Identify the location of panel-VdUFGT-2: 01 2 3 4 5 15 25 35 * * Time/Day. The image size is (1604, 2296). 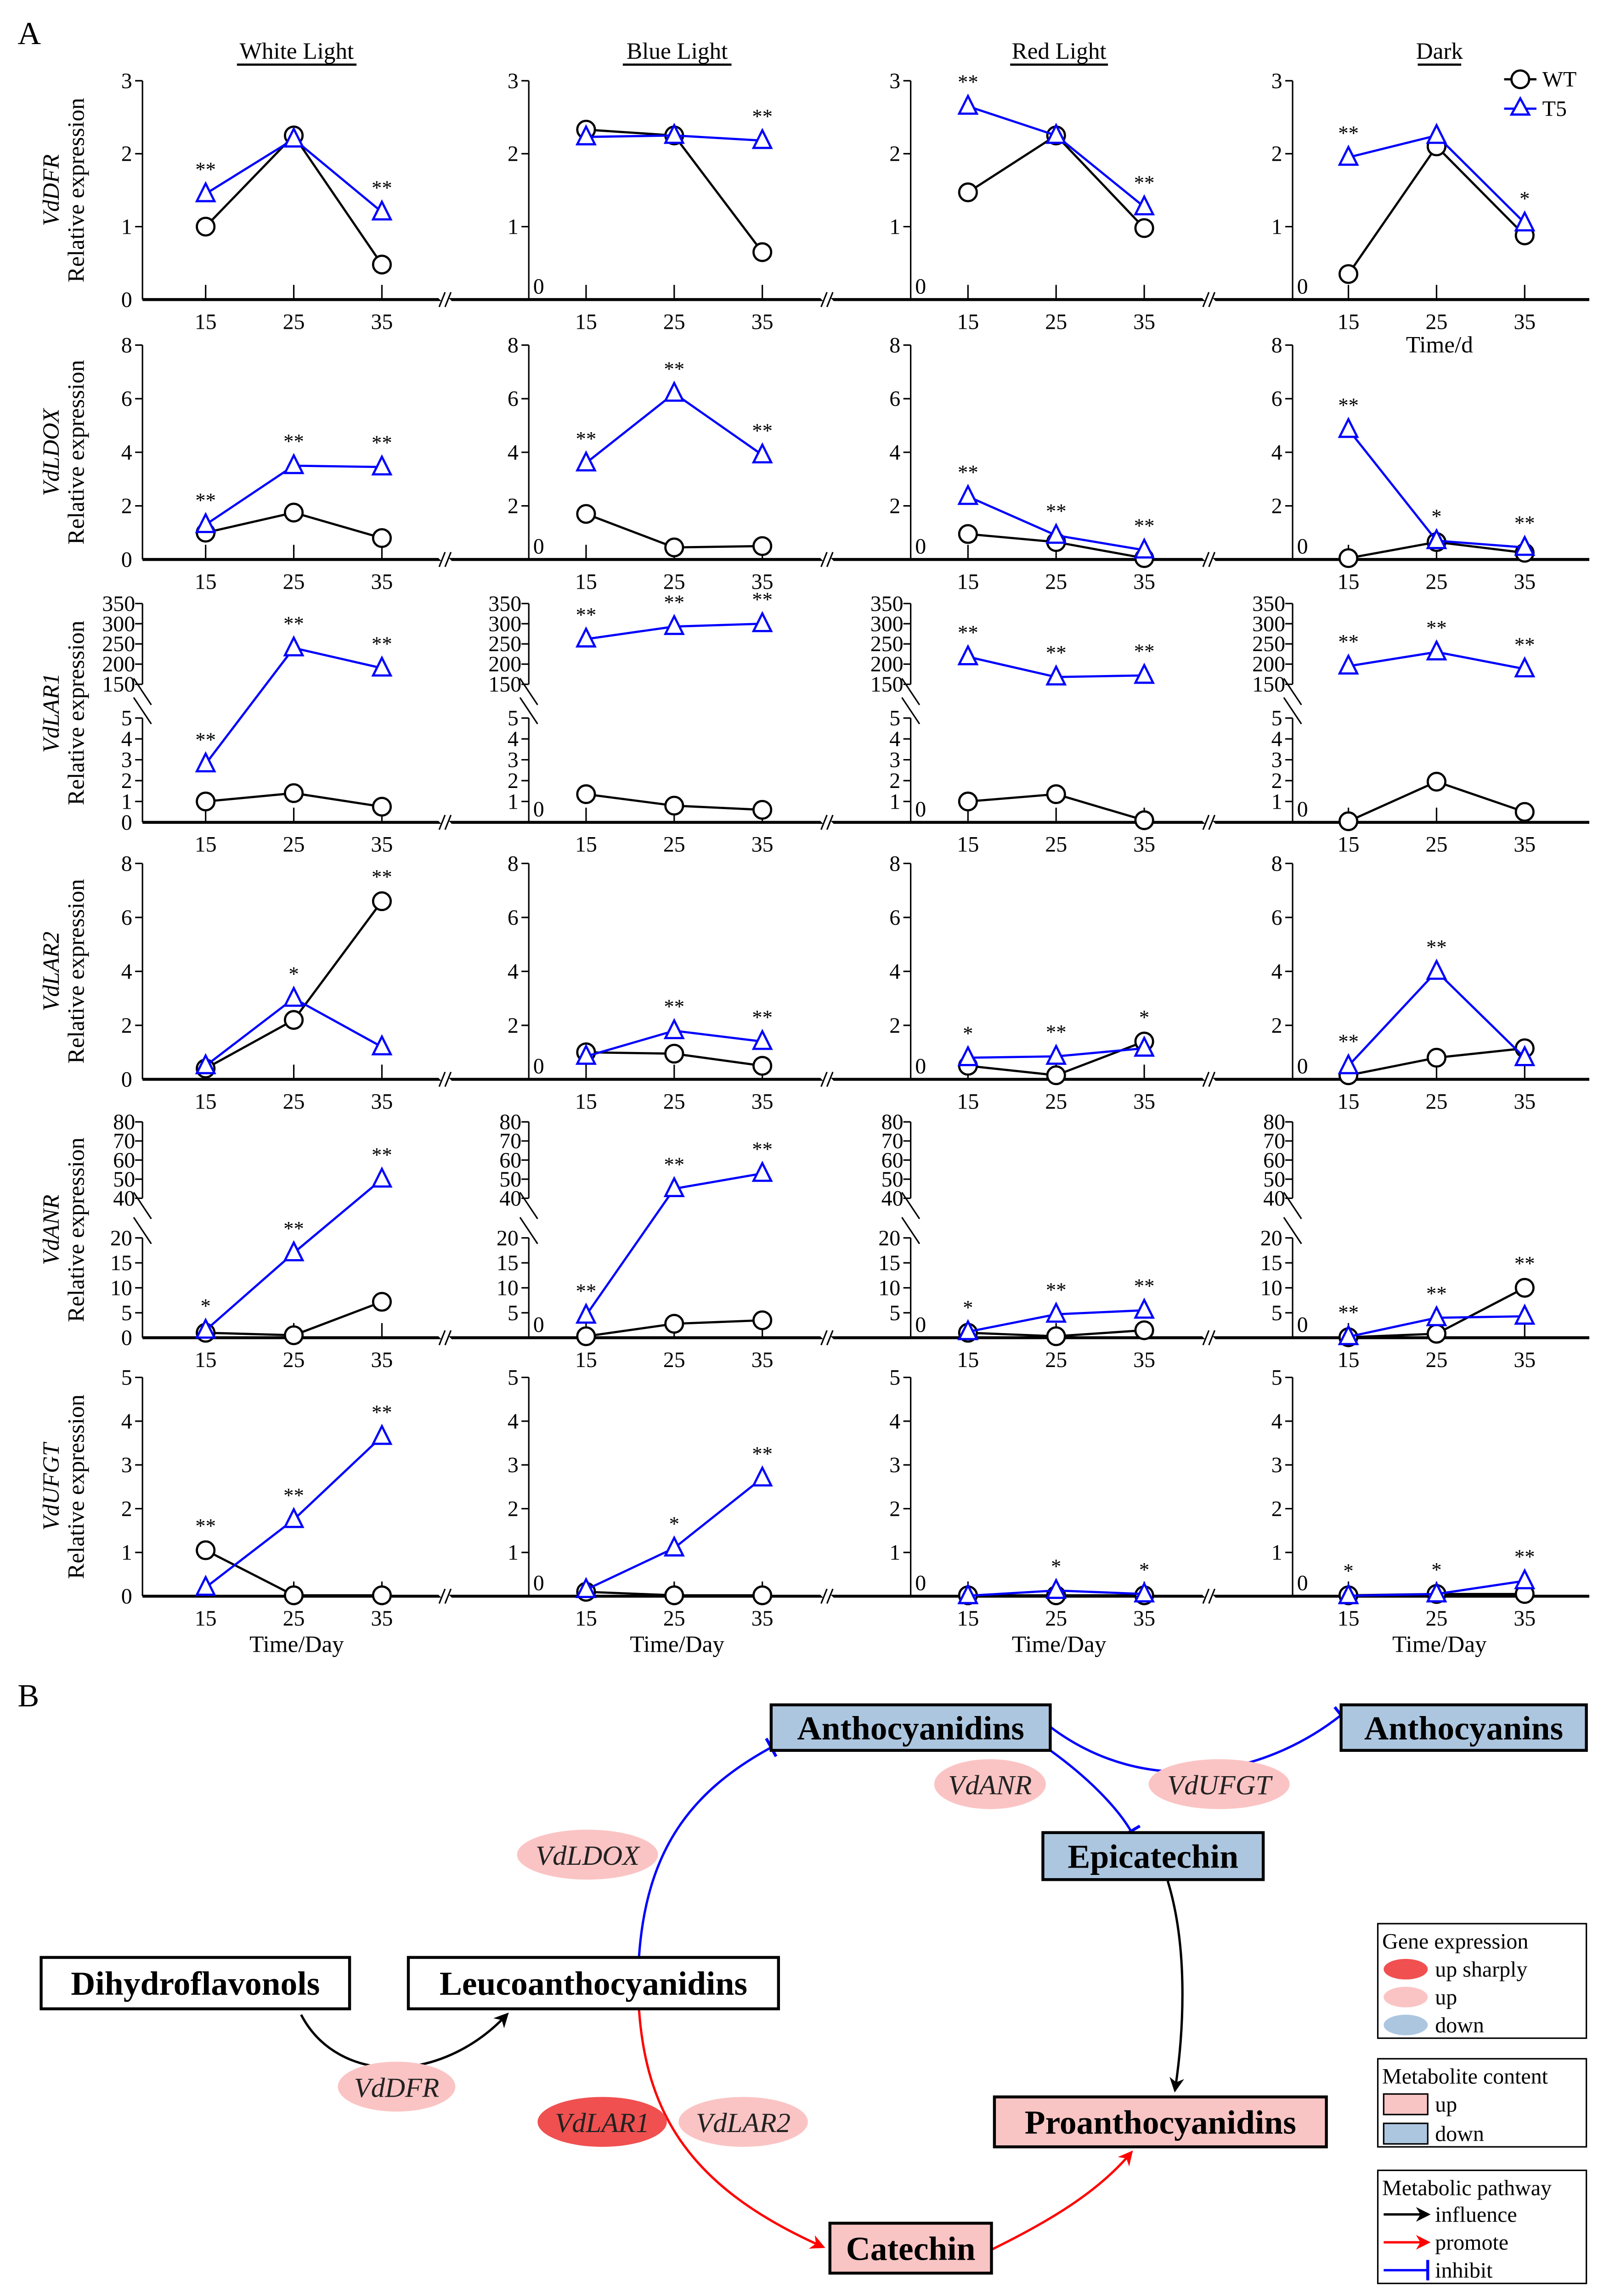
(1022, 1512).